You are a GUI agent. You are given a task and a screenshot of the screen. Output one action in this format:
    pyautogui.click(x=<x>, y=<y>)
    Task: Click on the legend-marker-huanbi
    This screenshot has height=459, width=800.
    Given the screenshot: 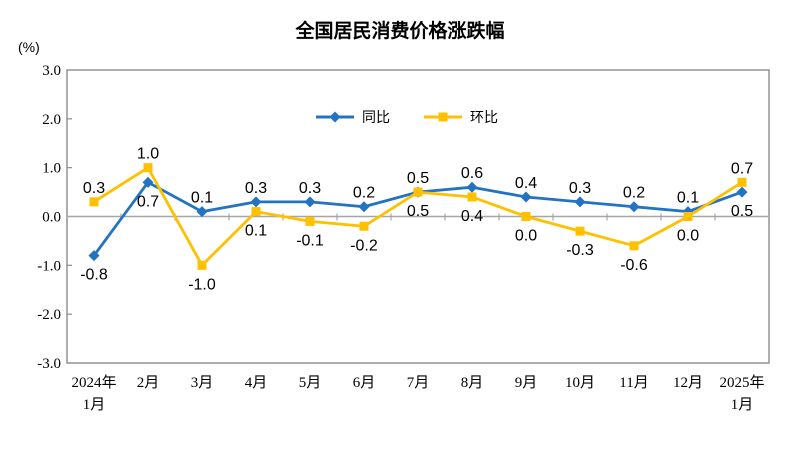 What is the action you would take?
    pyautogui.click(x=443, y=117)
    